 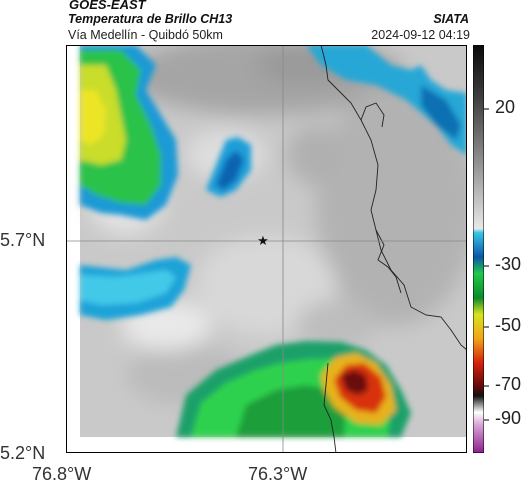 I want to click on colorbar, so click(x=478, y=249).